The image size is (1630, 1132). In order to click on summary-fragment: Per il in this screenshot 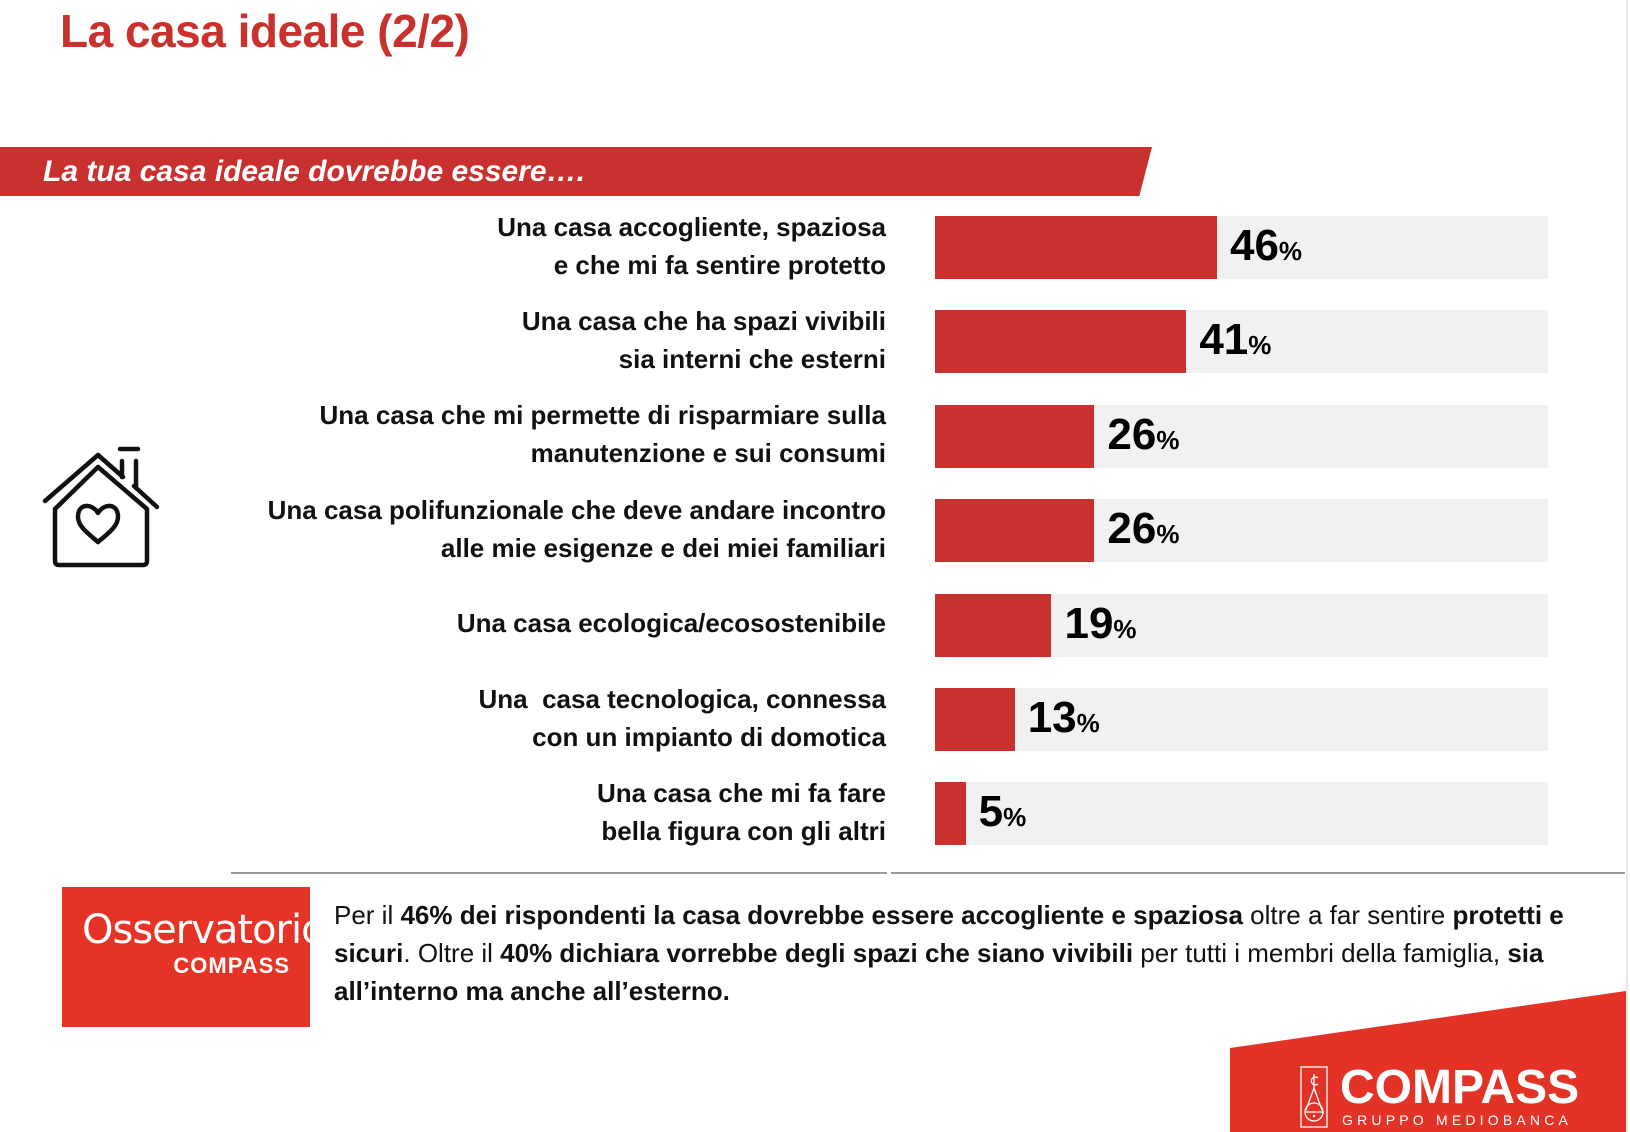, I will do `click(367, 915)`.